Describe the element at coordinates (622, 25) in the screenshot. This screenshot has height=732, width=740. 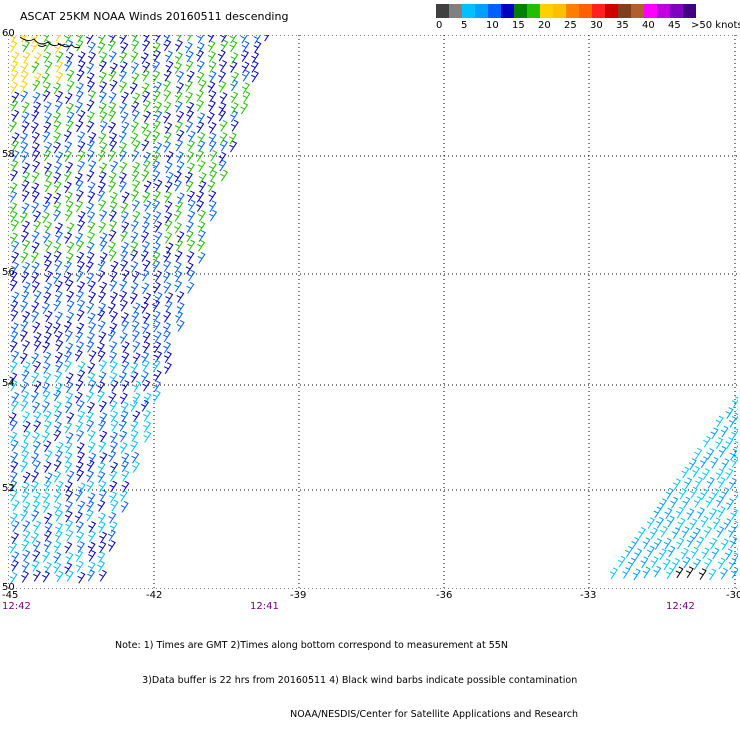
I see `legend-label: 35` at that location.